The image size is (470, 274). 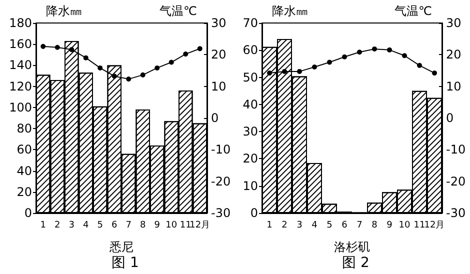 I want to click on y-tick-label: 70, so click(x=250, y=23).